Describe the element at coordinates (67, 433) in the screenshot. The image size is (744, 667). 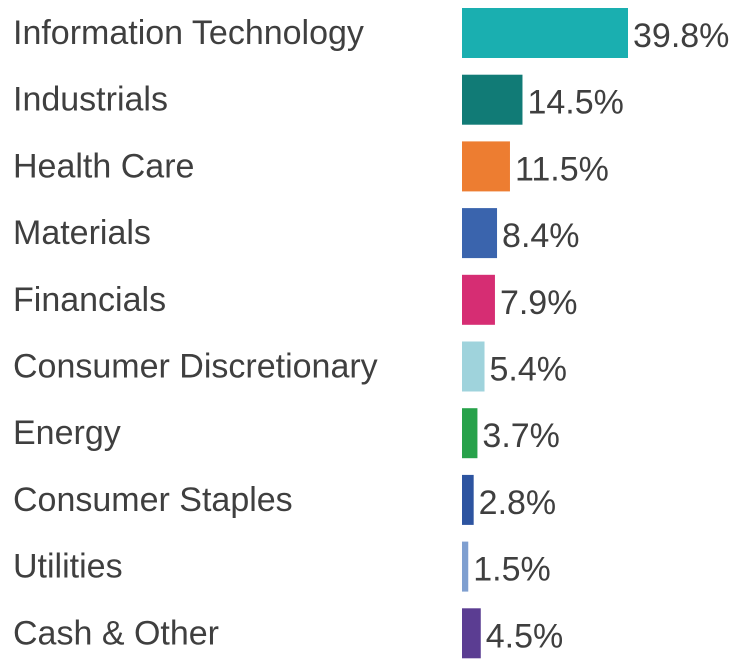
I see `category-label: Energy` at that location.